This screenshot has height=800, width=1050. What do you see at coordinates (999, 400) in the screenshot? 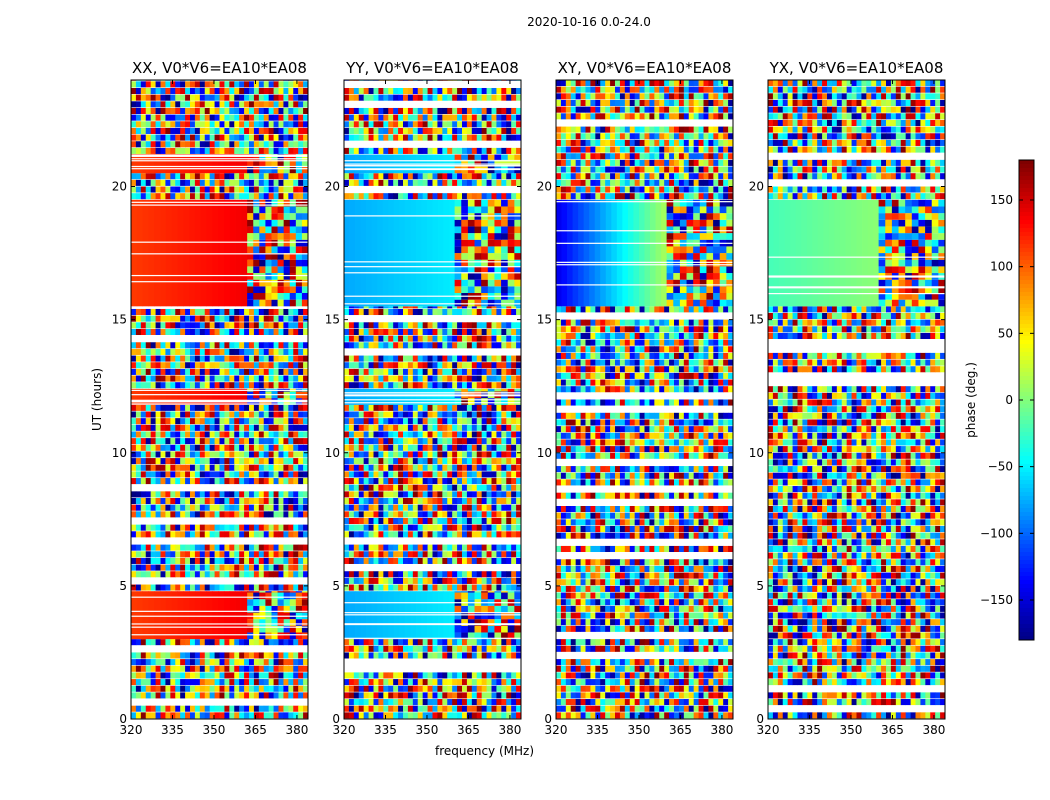
I see `colorbar: 150 100 50 0 −50 −100 −150 phase (deg.)` at bounding box center [999, 400].